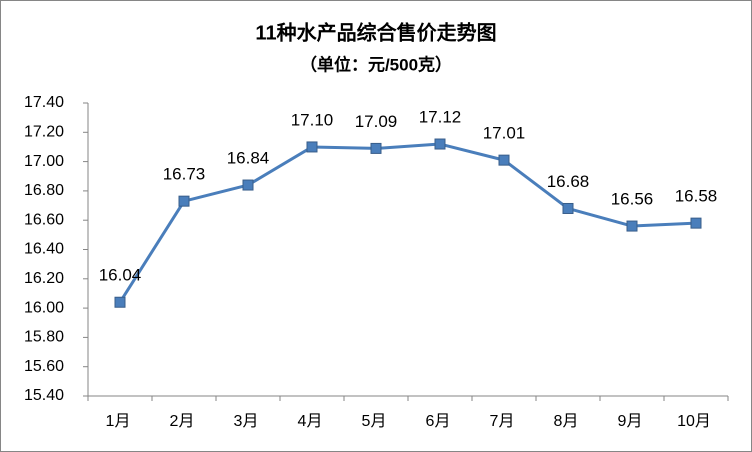 This screenshot has height=452, width=752. I want to click on y-tick-label: 15.60, so click(44, 366).